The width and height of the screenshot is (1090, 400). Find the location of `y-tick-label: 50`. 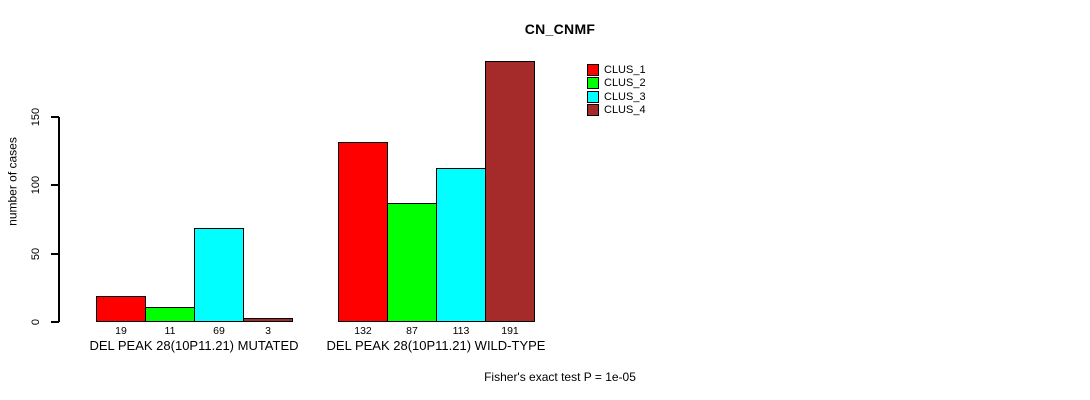

y-tick-label: 50 is located at coordinates (36, 253).